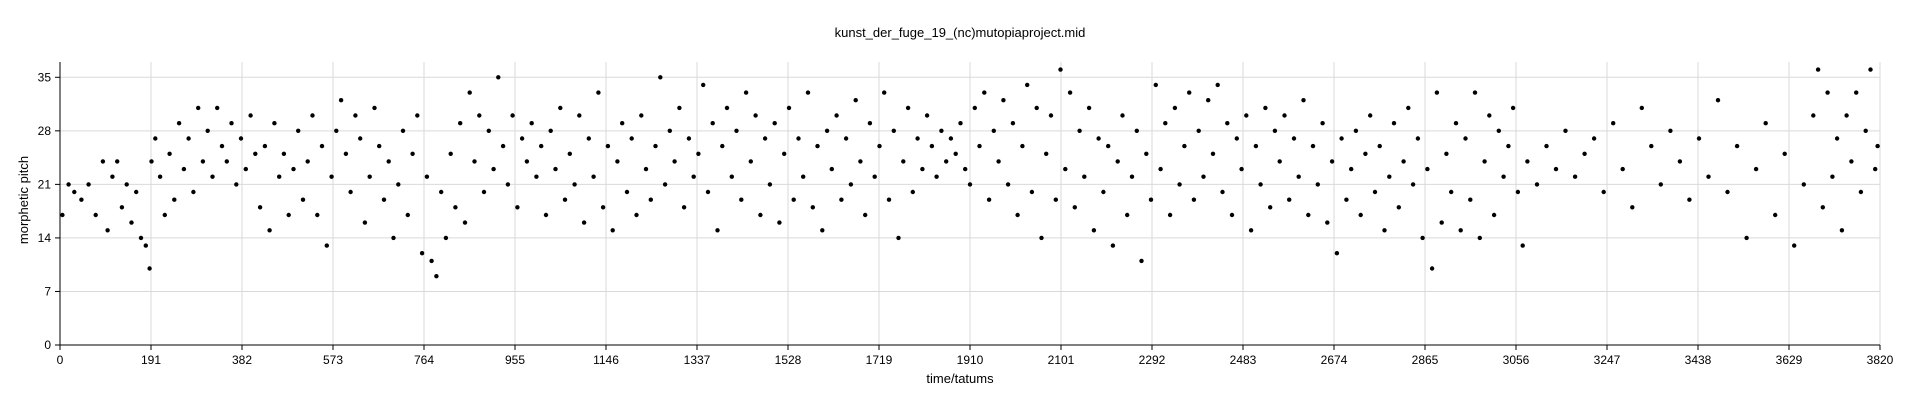 The width and height of the screenshot is (1920, 401). I want to click on x-tick-label: 3056, so click(1516, 360).